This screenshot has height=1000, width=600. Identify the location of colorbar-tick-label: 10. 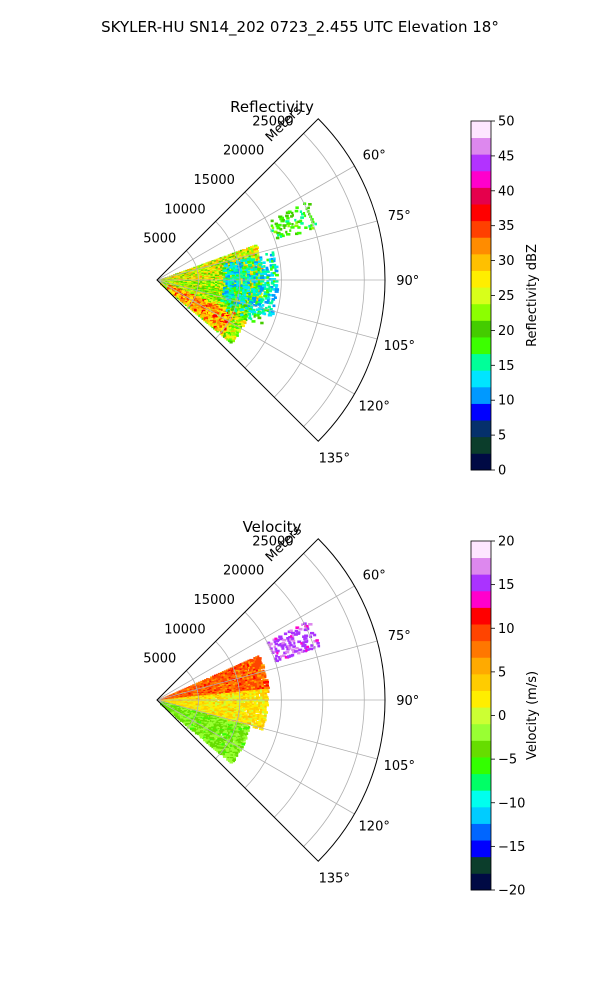
(506, 401).